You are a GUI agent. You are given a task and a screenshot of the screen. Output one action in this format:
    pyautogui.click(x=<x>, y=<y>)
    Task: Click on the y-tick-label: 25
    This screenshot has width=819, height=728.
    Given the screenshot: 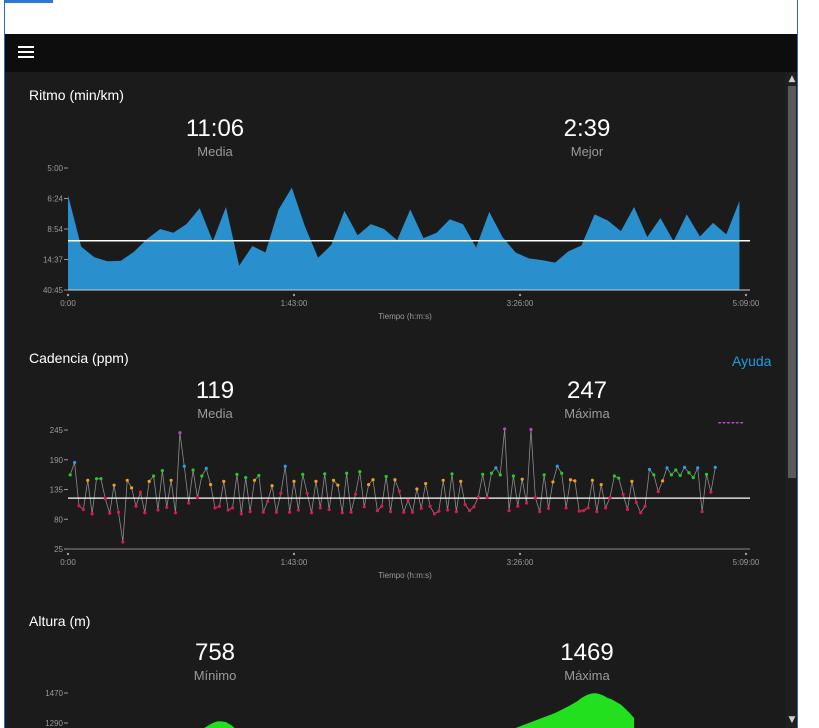 What is the action you would take?
    pyautogui.click(x=58, y=549)
    